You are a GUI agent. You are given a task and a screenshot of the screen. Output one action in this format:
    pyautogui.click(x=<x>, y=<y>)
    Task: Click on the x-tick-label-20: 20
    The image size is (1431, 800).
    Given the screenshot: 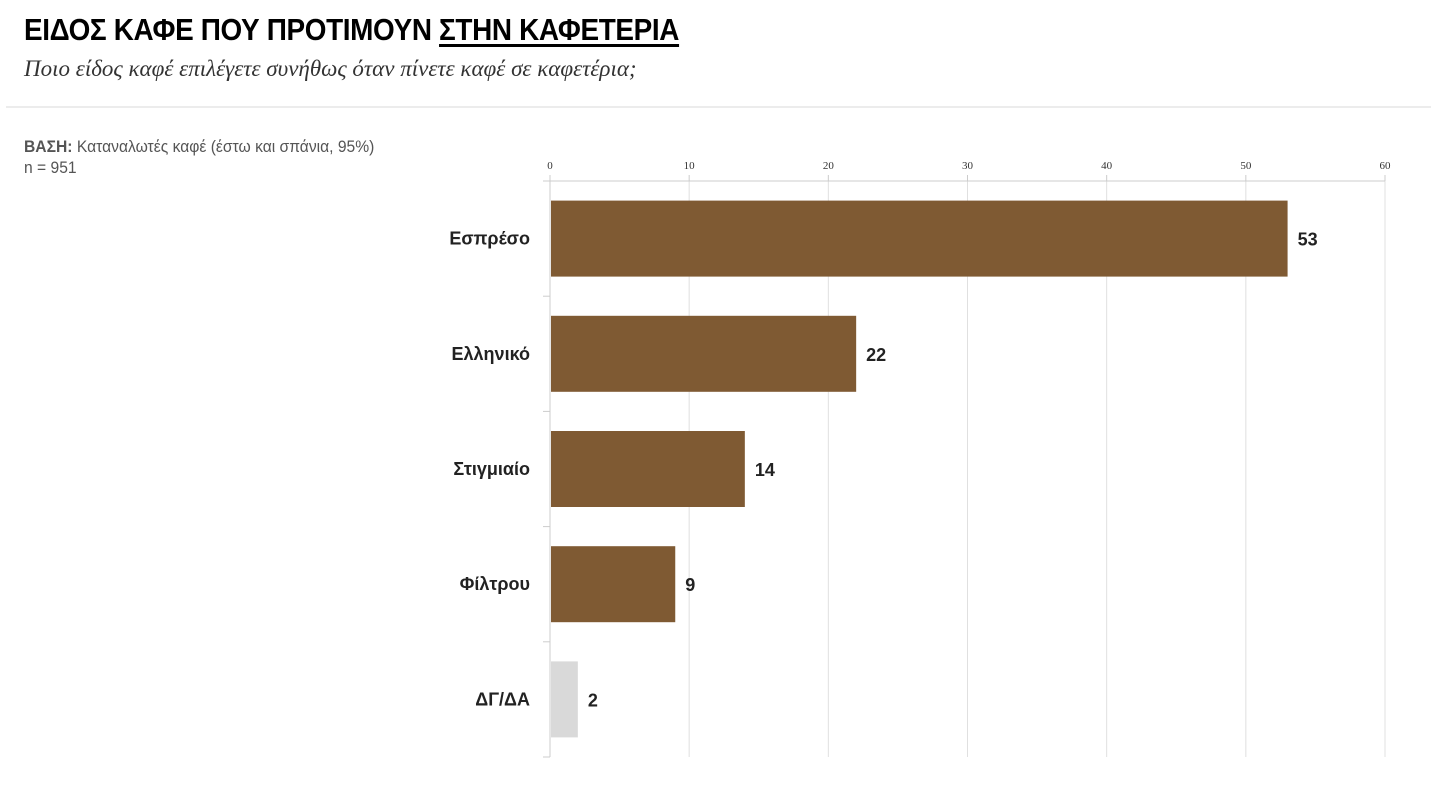 What is the action you would take?
    pyautogui.click(x=829, y=166)
    